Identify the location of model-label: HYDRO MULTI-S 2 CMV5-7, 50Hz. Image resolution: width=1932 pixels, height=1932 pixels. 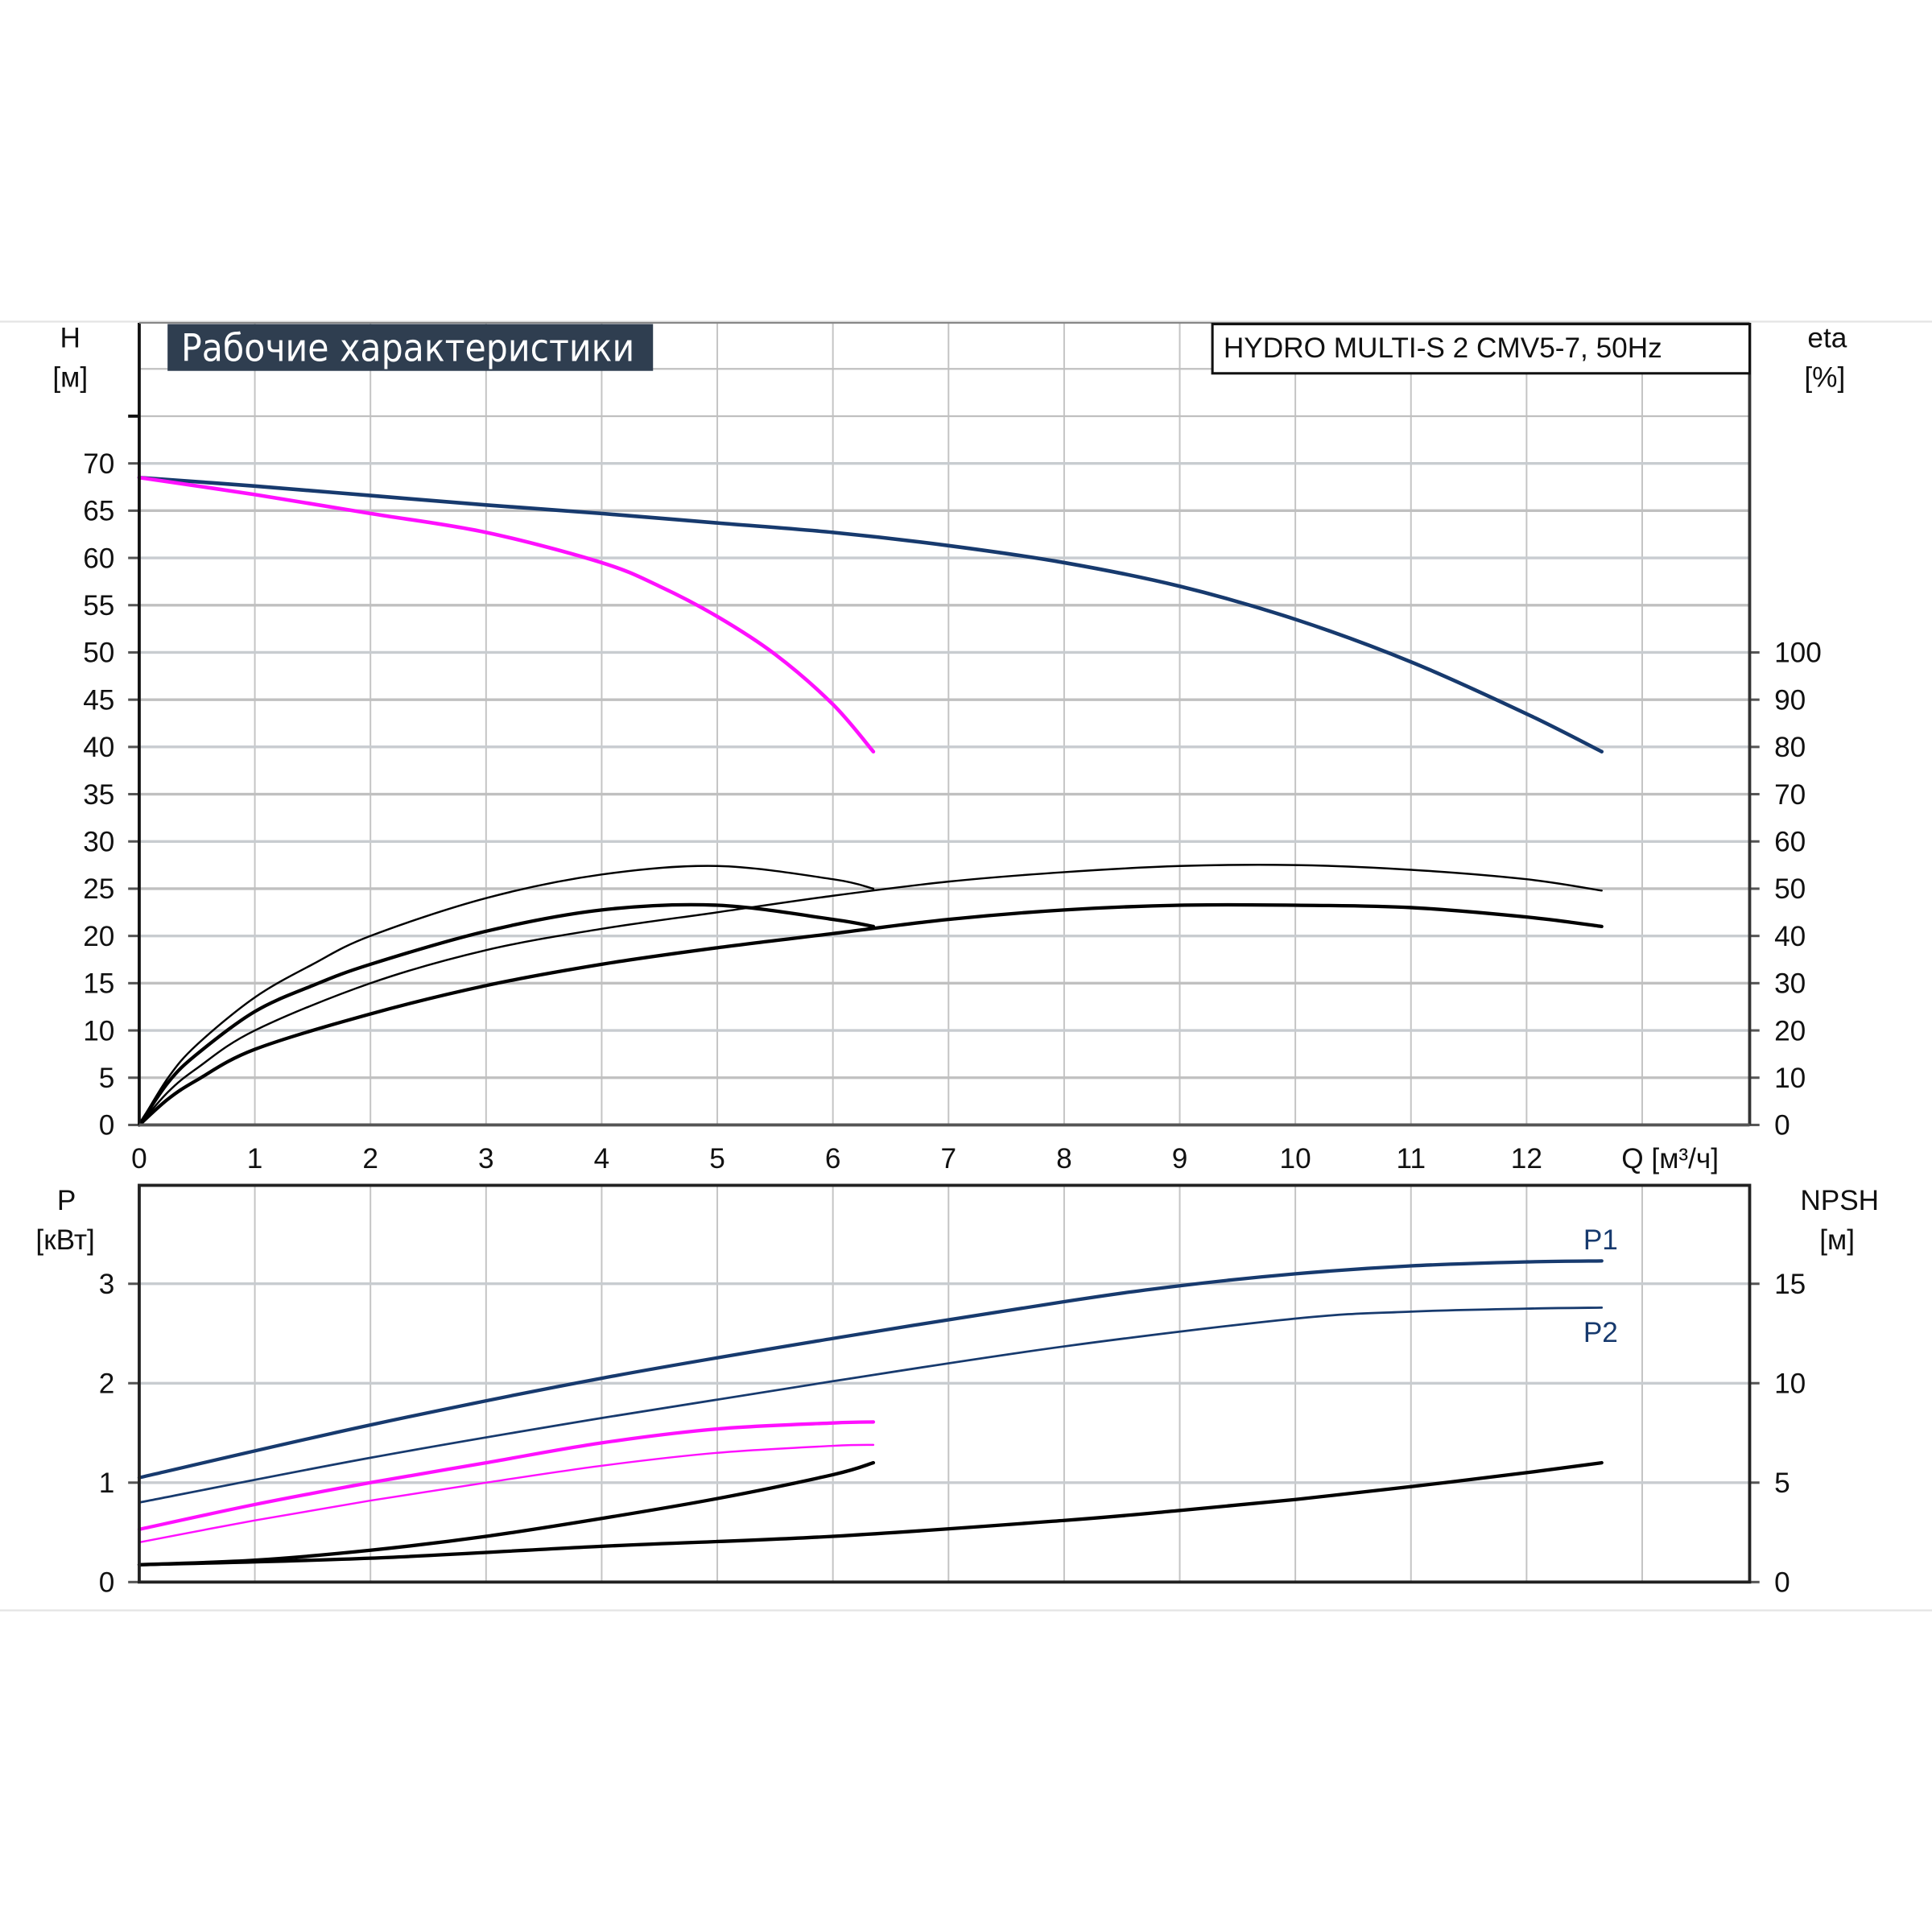
(1443, 348).